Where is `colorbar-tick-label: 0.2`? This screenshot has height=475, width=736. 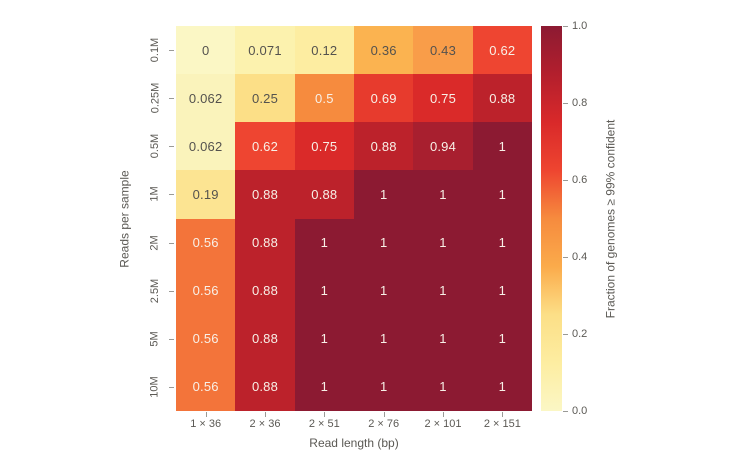
colorbar-tick-label: 0.2 is located at coordinates (580, 334).